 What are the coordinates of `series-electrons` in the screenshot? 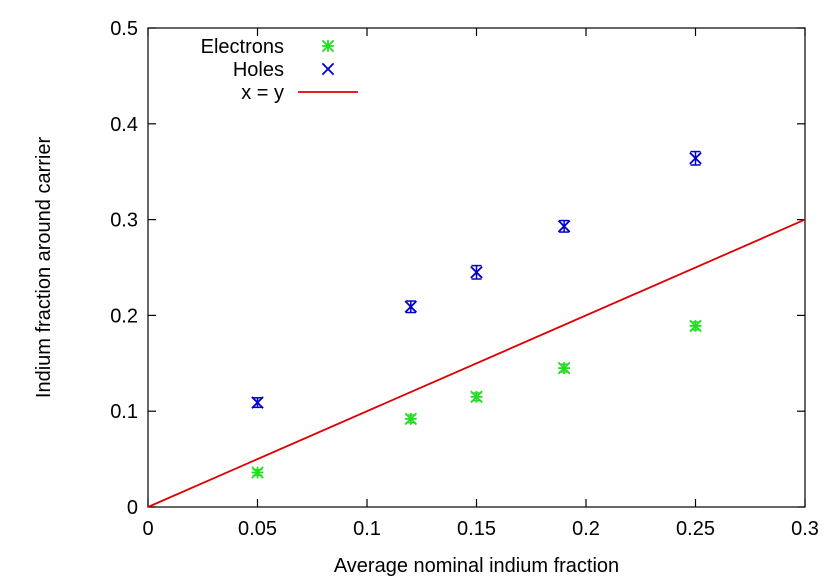 It's located at (476, 399).